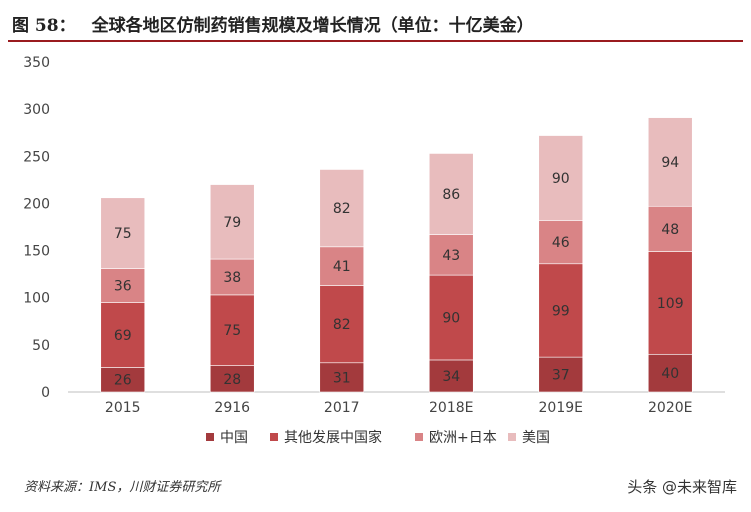  What do you see at coordinates (561, 408) in the screenshot?
I see `x-tick-label: 2019E` at bounding box center [561, 408].